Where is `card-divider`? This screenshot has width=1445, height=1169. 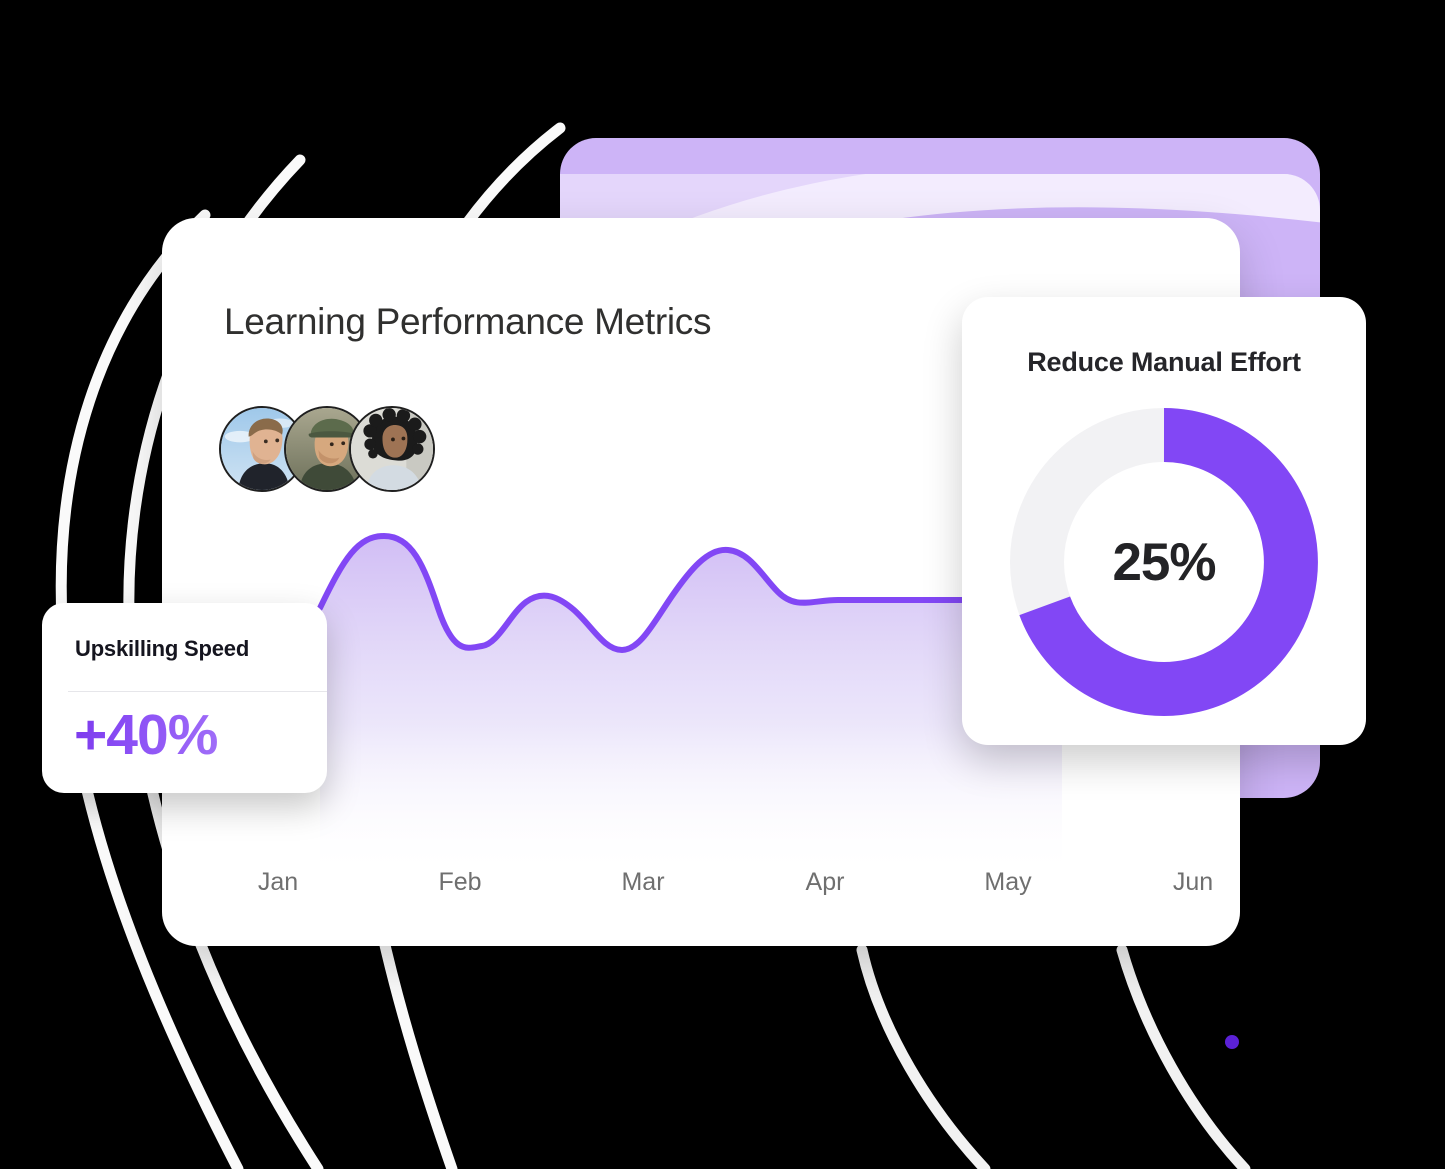 card-divider is located at coordinates (197, 691).